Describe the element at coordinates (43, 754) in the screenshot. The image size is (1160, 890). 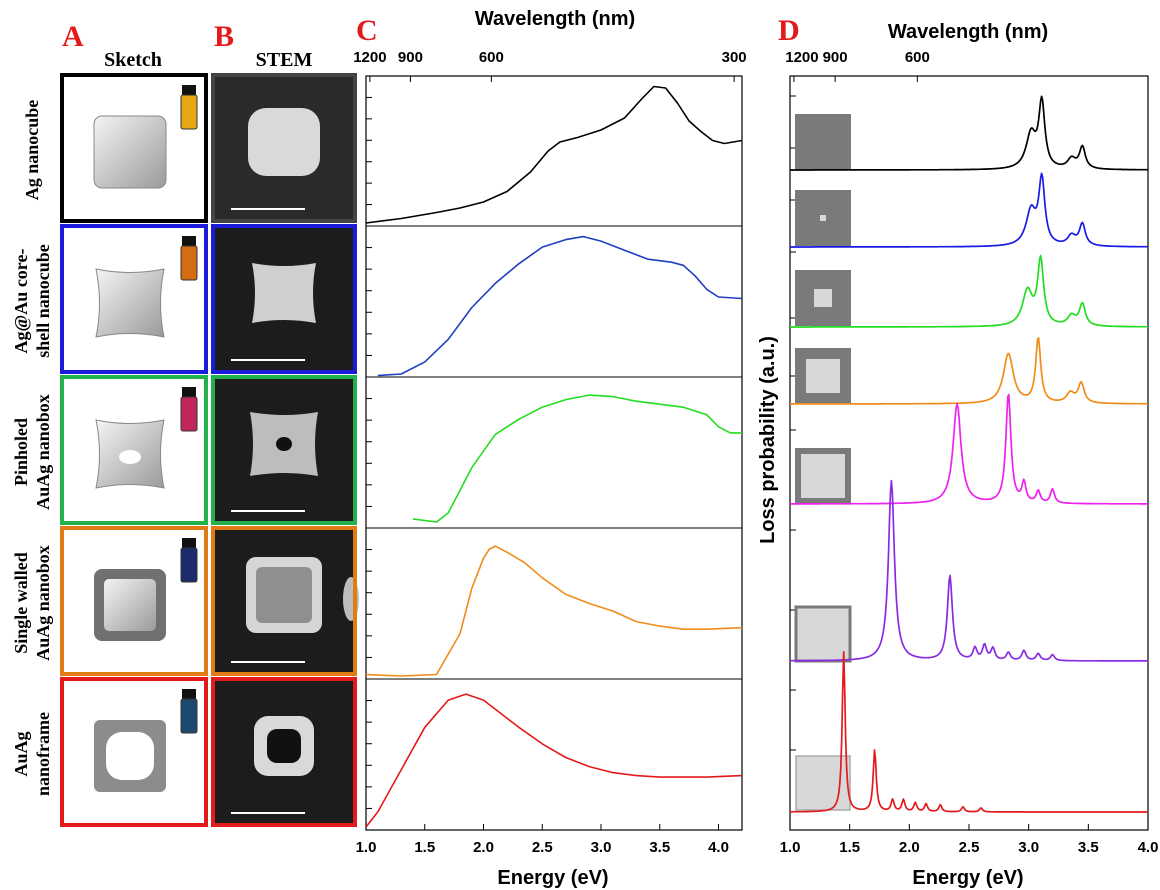
I see `row-label-line: nanoframe` at that location.